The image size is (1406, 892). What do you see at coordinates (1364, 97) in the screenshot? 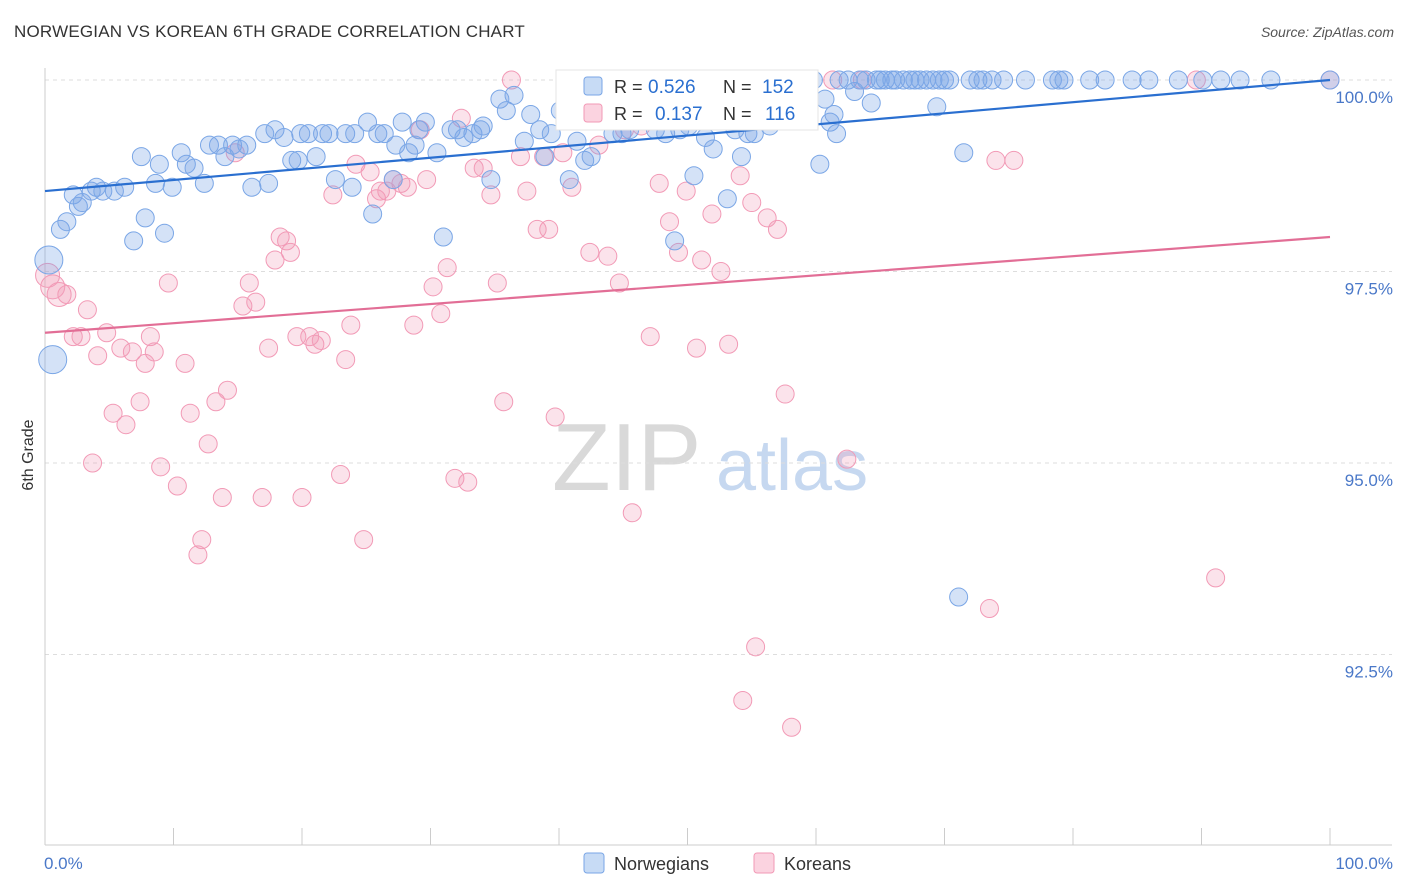
I see `y-tick-label: 100.0%` at bounding box center [1364, 97].